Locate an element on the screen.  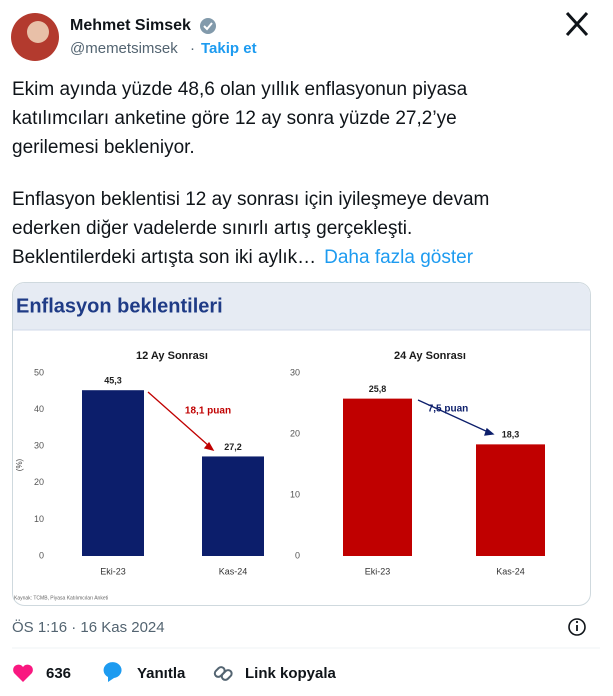
like-count: 636 is located at coordinates (58, 673).